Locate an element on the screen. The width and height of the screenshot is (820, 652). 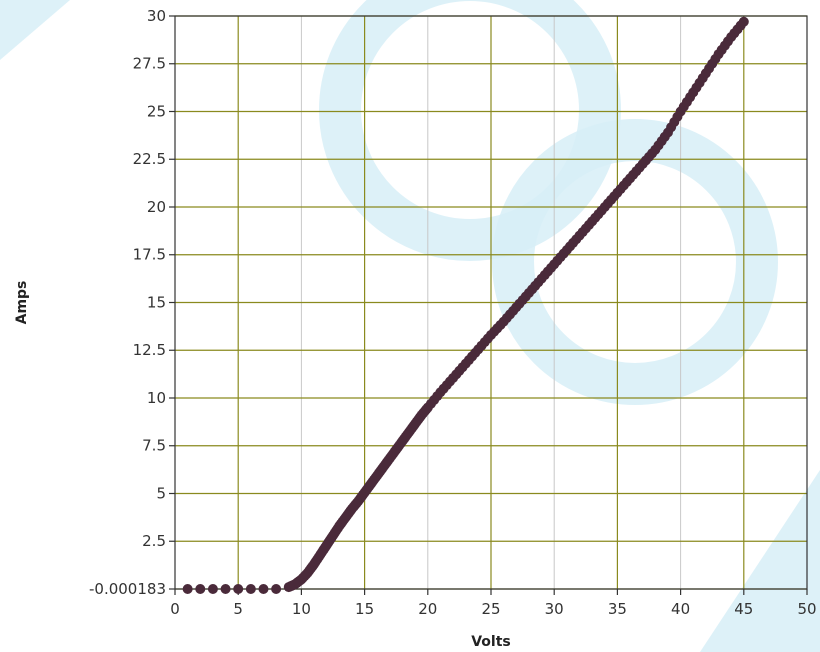
y-tick-label: 20 is located at coordinates (156, 207).